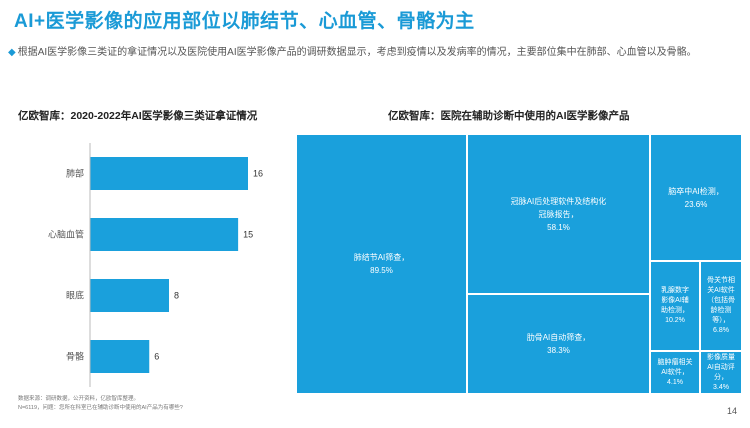  What do you see at coordinates (721, 367) in the screenshot?
I see `treemap-cell-label: 影像质量AI自动评分，` at bounding box center [721, 367].